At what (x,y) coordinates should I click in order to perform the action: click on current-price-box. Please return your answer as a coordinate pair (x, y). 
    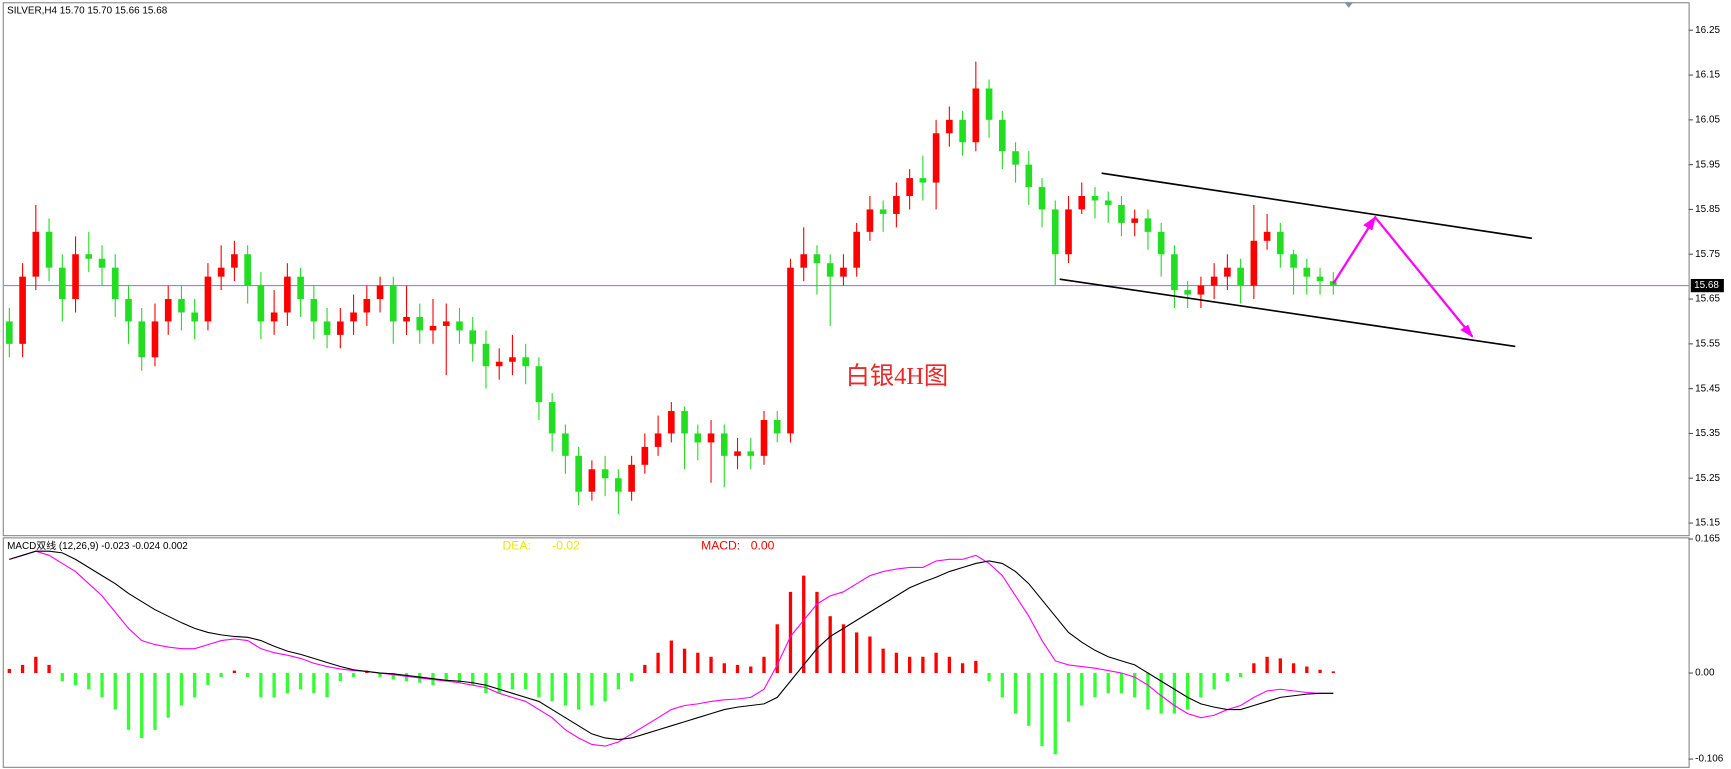
    Looking at the image, I should click on (1707, 285).